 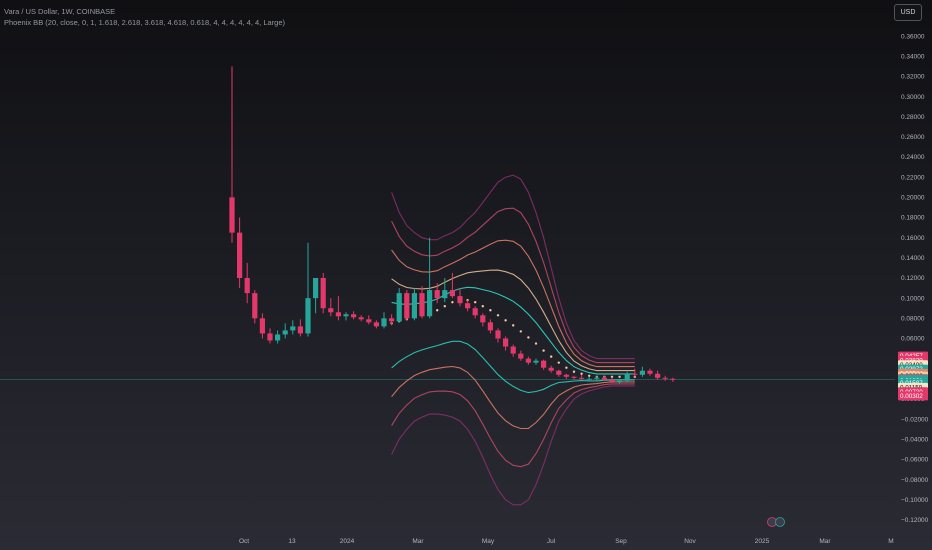 What do you see at coordinates (347, 541) in the screenshot?
I see `x-tick-label: 2024` at bounding box center [347, 541].